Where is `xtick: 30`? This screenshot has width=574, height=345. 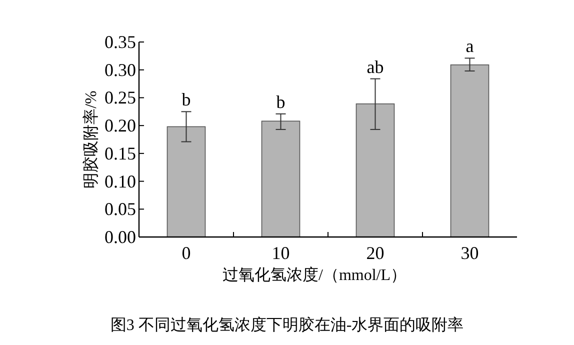 xtick: 30 is located at coordinates (469, 253).